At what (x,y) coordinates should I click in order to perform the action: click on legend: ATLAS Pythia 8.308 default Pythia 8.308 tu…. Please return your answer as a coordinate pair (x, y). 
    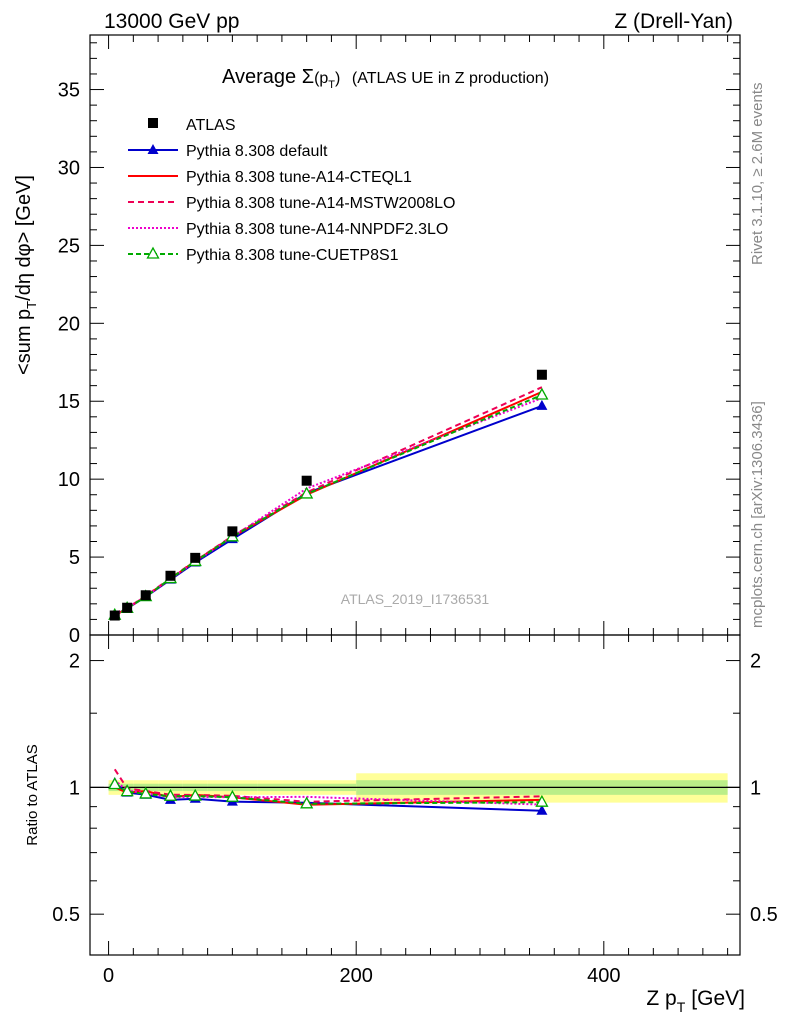
    Looking at the image, I should click on (291, 190).